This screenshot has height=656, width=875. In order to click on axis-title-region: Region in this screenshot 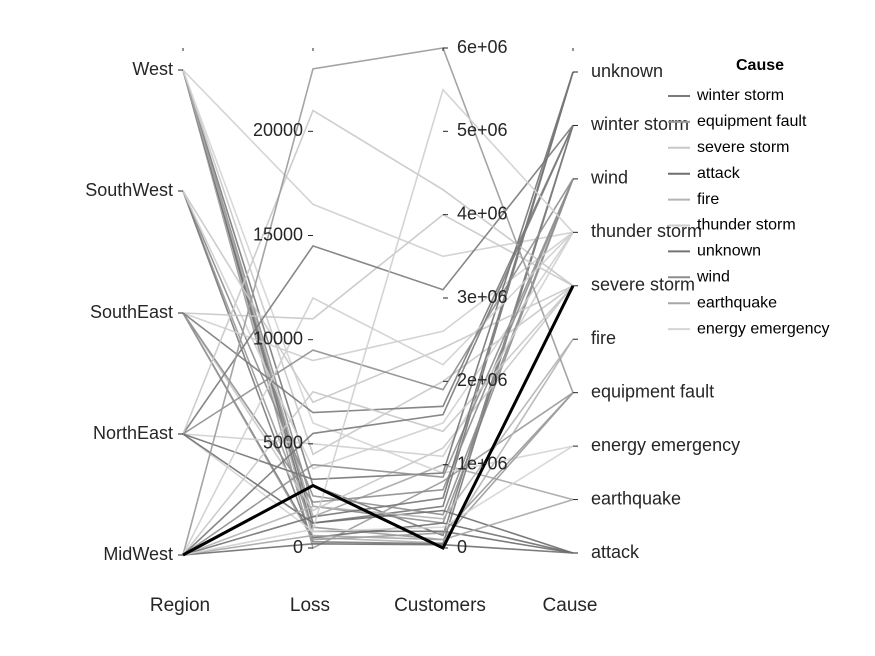, I will do `click(180, 605)`.